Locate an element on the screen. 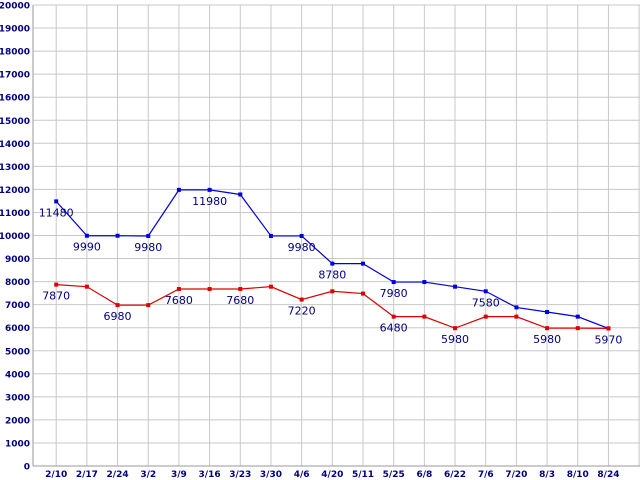 This screenshot has height=480, width=640. x-axis-tick-label: 3/2 is located at coordinates (148, 475).